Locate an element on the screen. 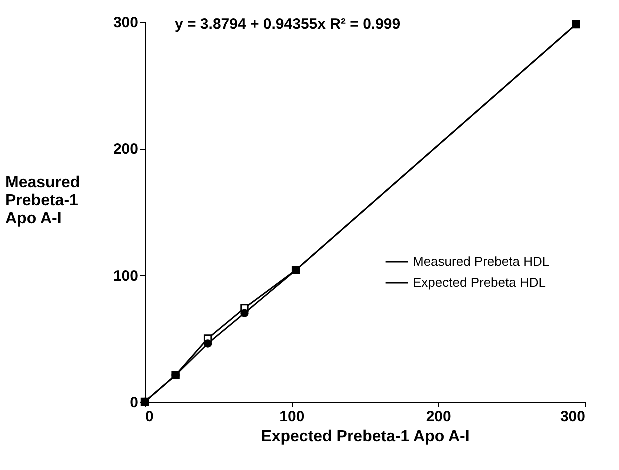  y-tick-label: 300 is located at coordinates (125, 23).